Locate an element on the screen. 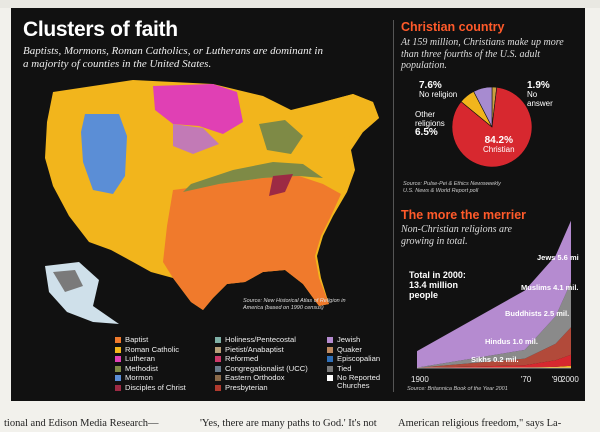 The image size is (600, 432). alaska is located at coordinates (82, 293).